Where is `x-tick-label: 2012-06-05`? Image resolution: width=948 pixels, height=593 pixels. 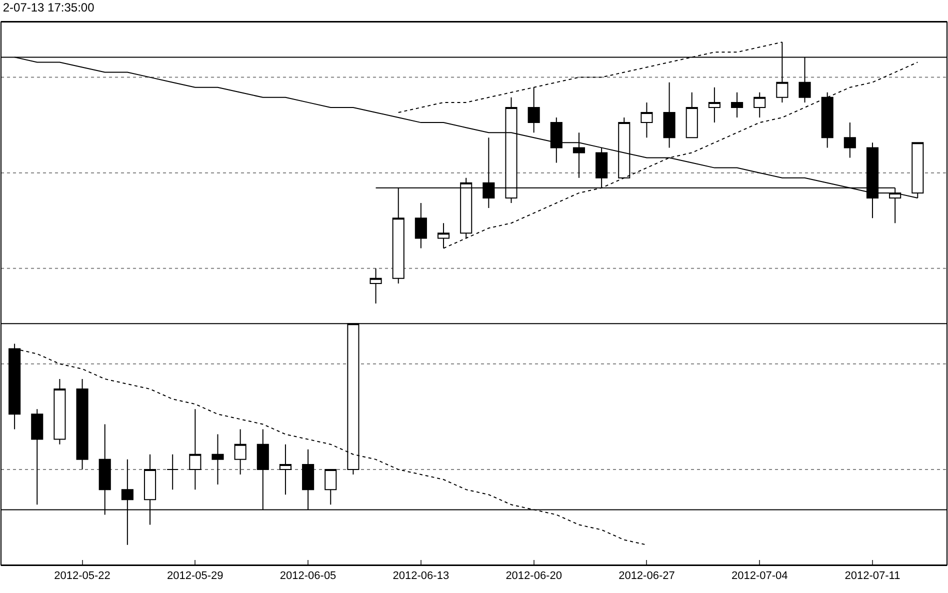
x-tick-label: 2012-06-05 is located at coordinates (308, 576).